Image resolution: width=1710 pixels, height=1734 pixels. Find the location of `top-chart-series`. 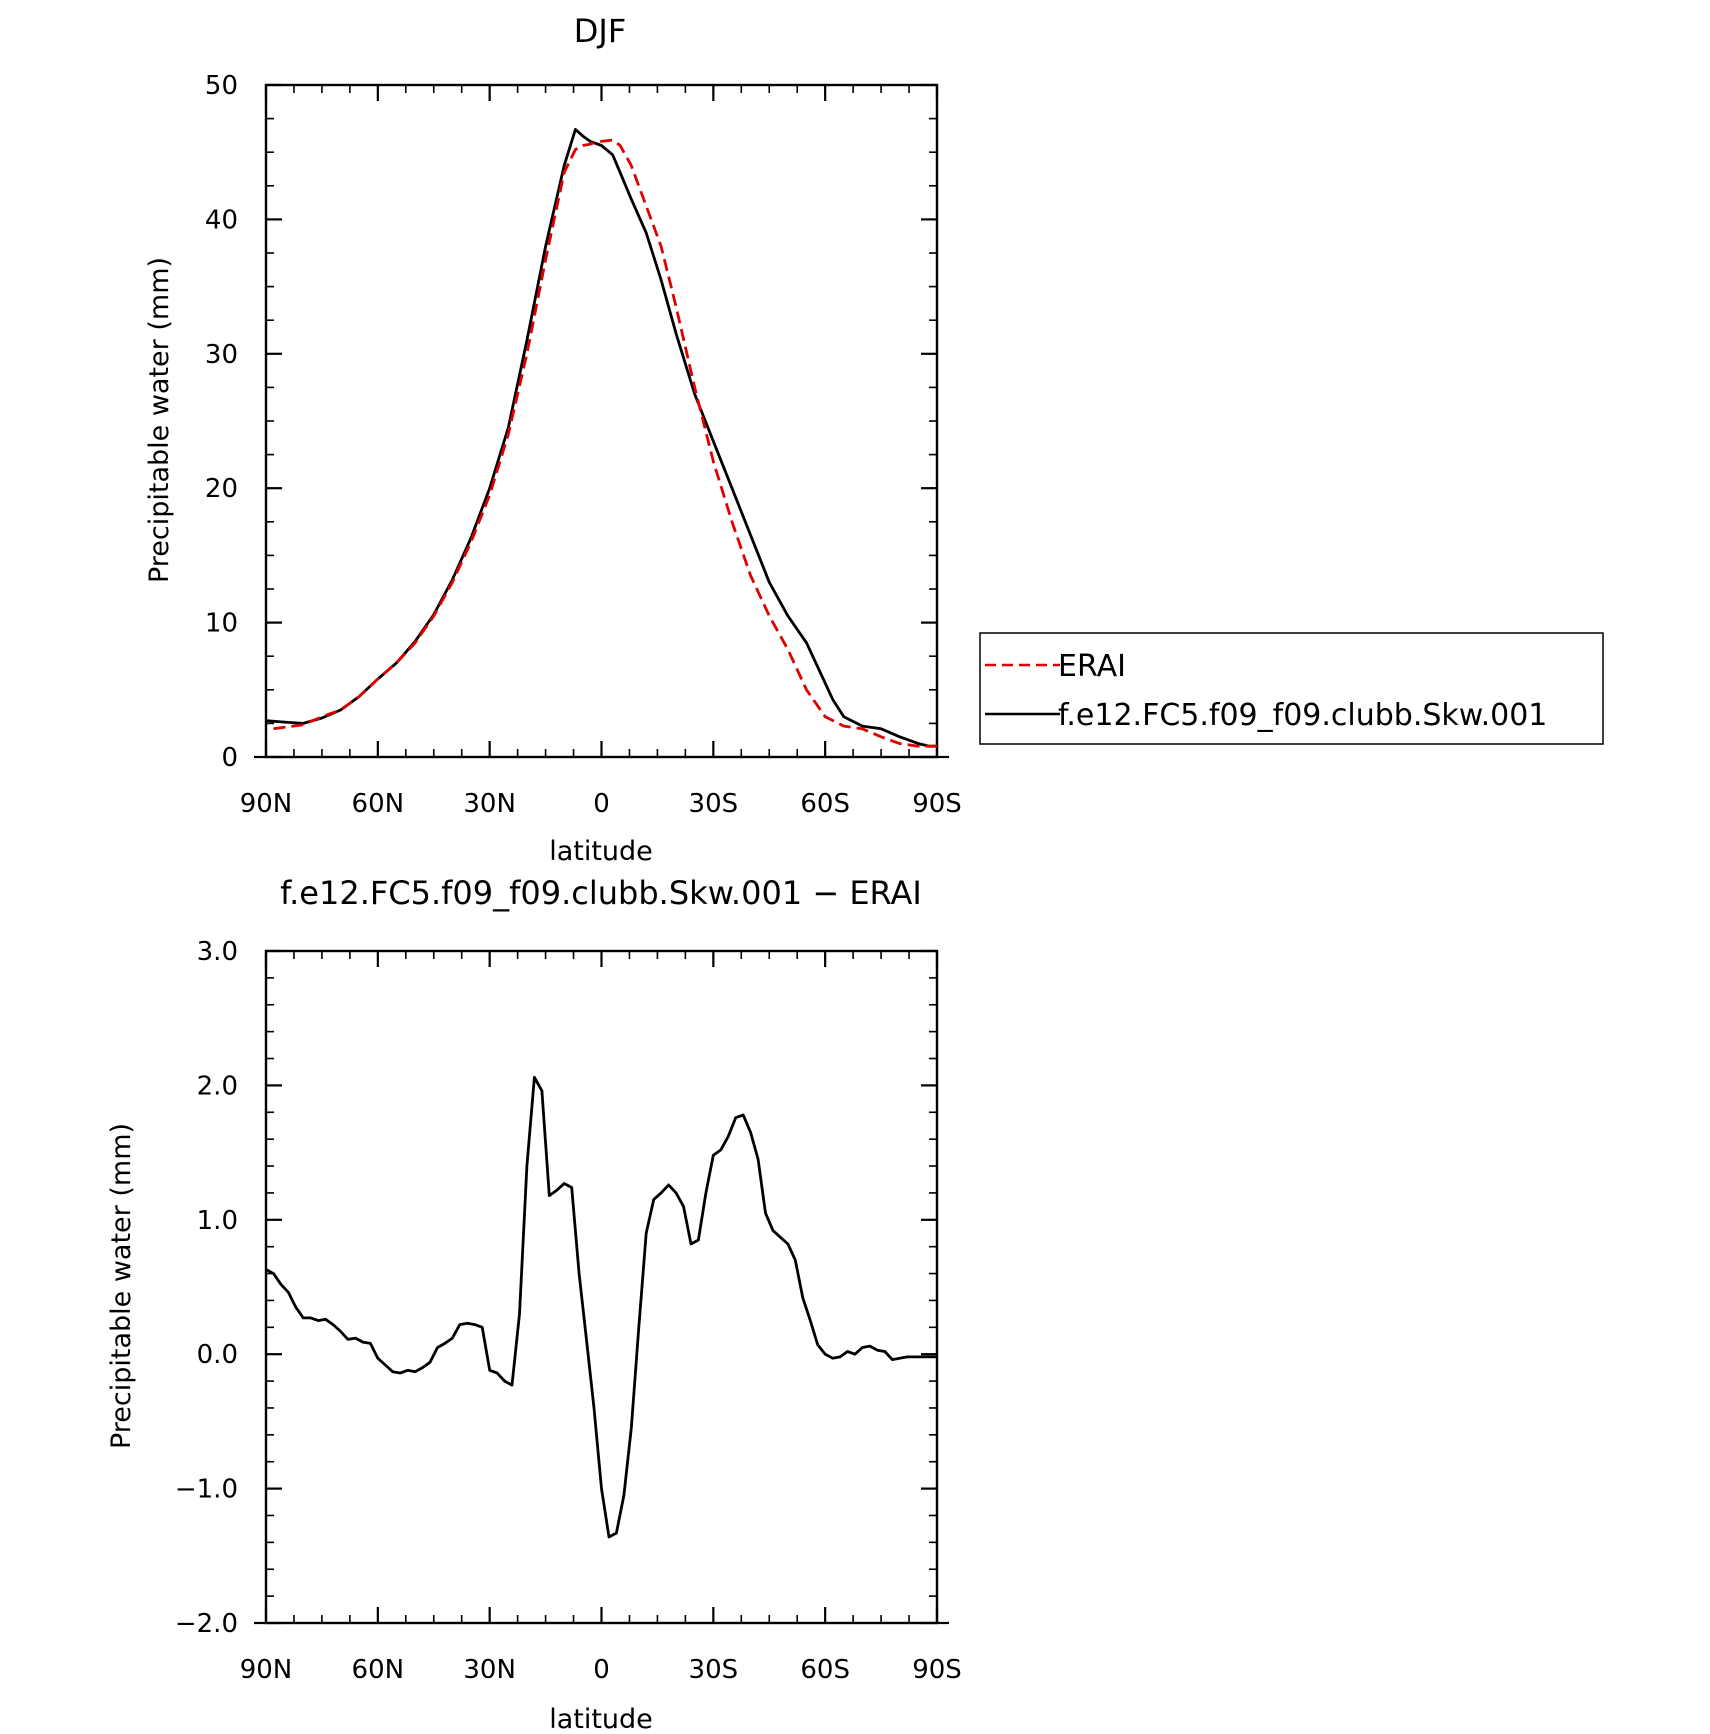

top-chart-series is located at coordinates (601, 438).